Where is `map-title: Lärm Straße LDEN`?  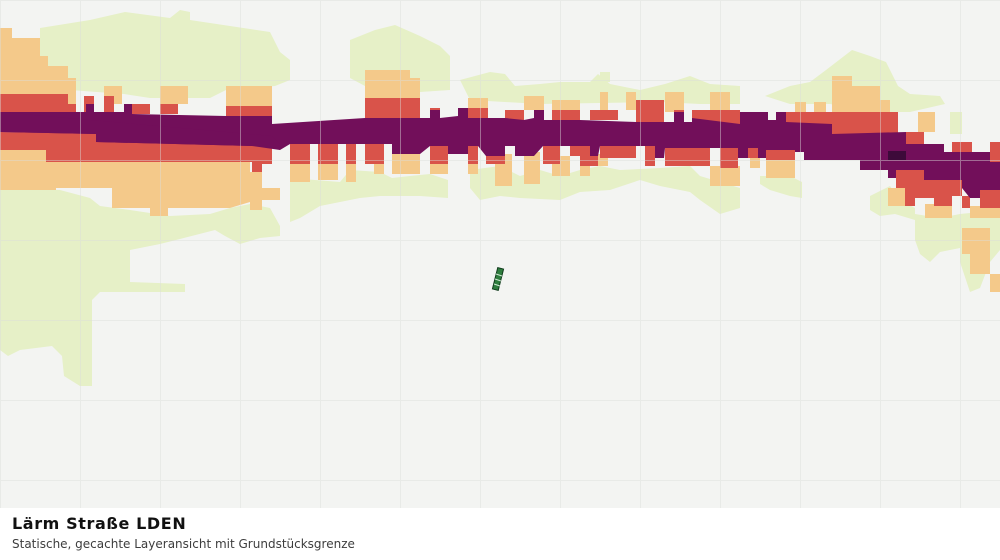
map-title: Lärm Straße LDEN is located at coordinates (99, 523).